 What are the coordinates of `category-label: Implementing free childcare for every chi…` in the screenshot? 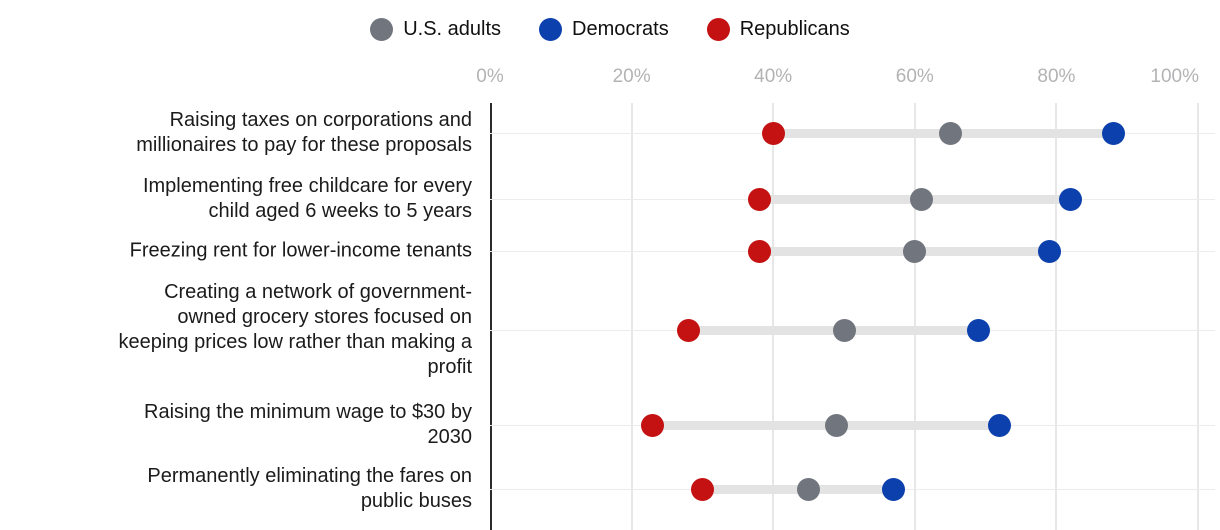 It's located at (236, 199).